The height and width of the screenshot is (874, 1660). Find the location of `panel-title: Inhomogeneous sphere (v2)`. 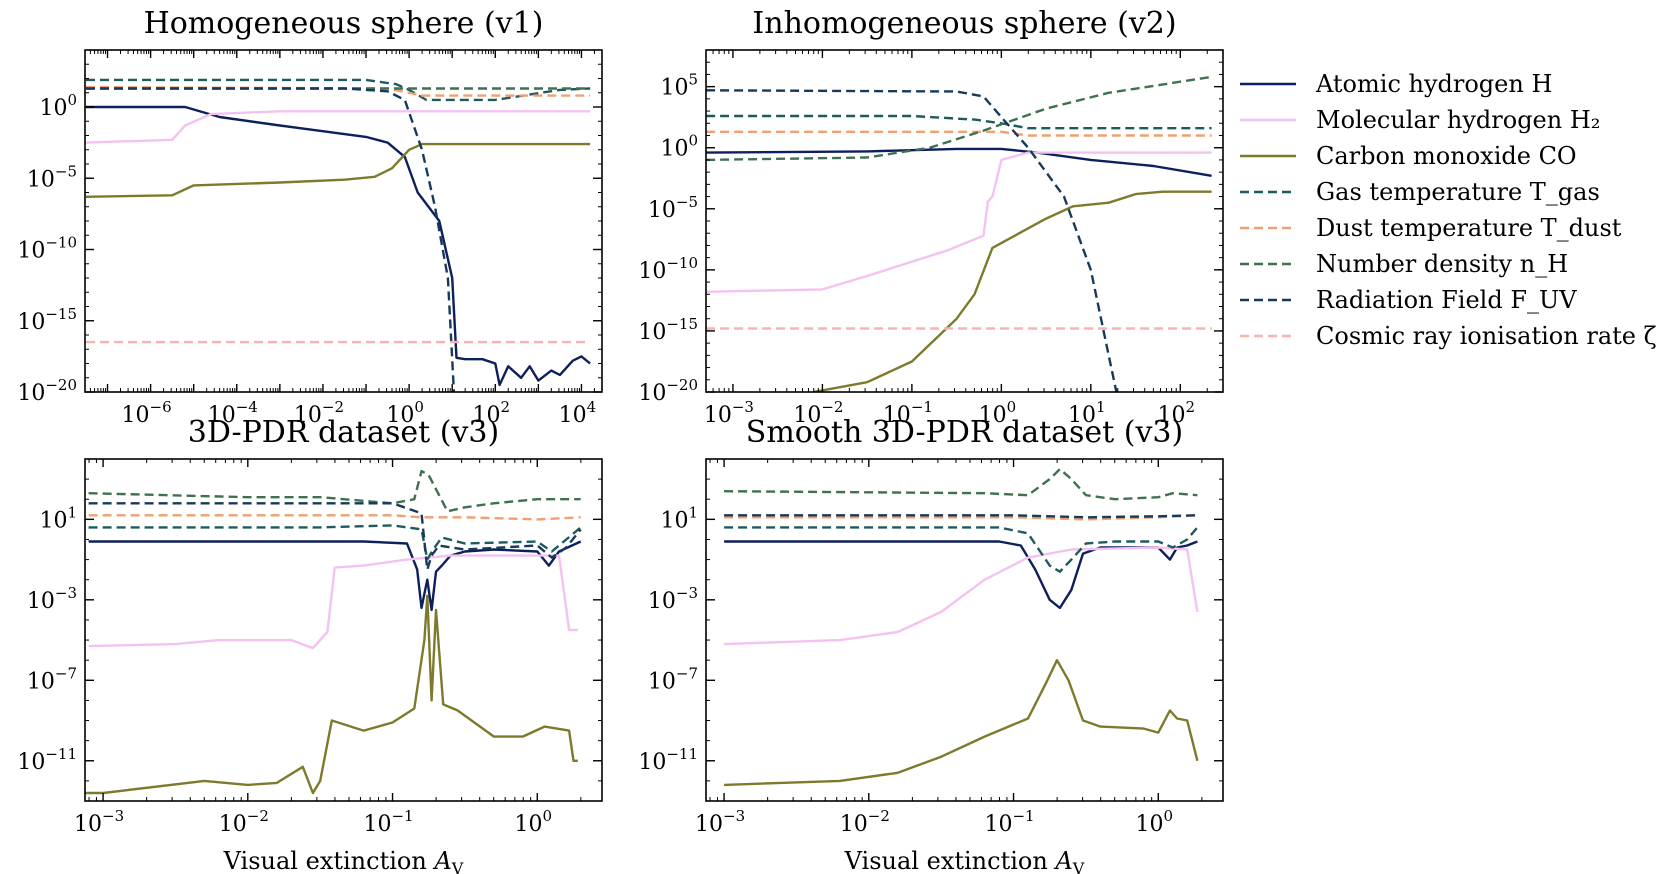

panel-title: Inhomogeneous sphere (v2) is located at coordinates (964, 23).